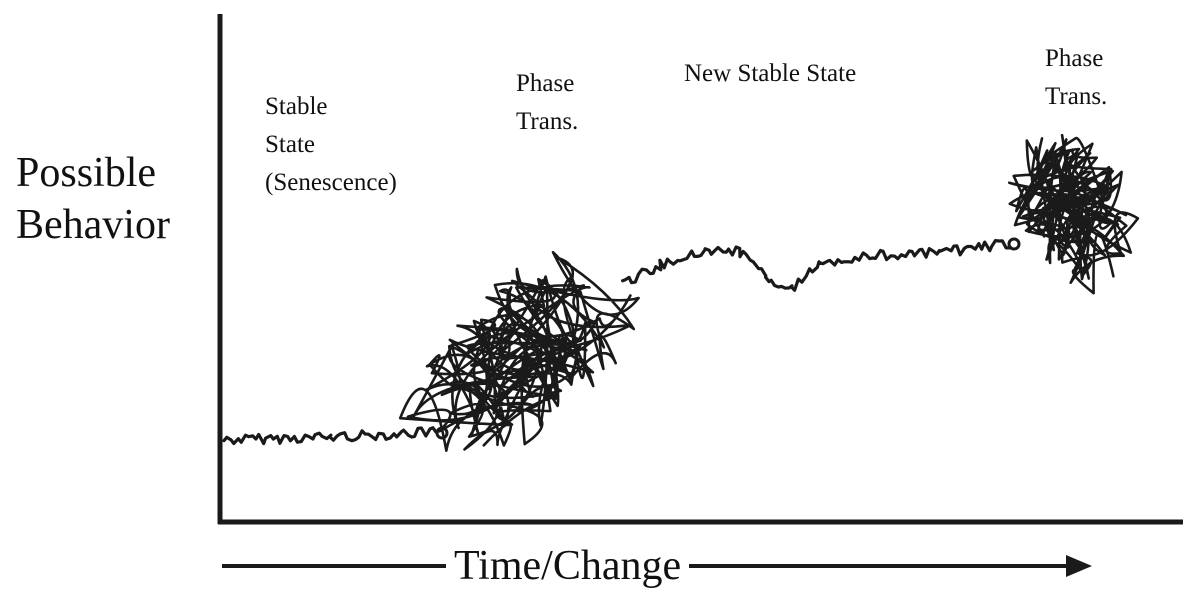  What do you see at coordinates (1074, 214) in the screenshot?
I see `phase-transition-2-scribble` at bounding box center [1074, 214].